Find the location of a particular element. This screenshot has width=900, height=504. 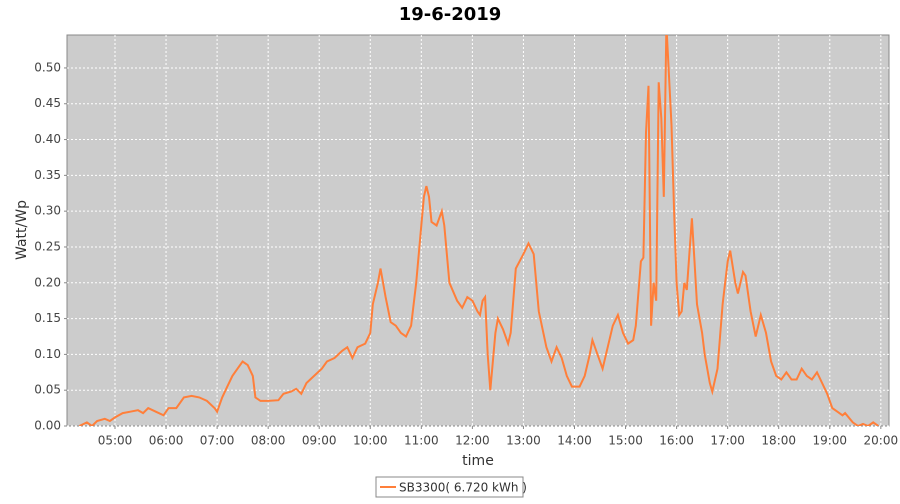

y-tick-label: 0.30 is located at coordinates (47, 211).